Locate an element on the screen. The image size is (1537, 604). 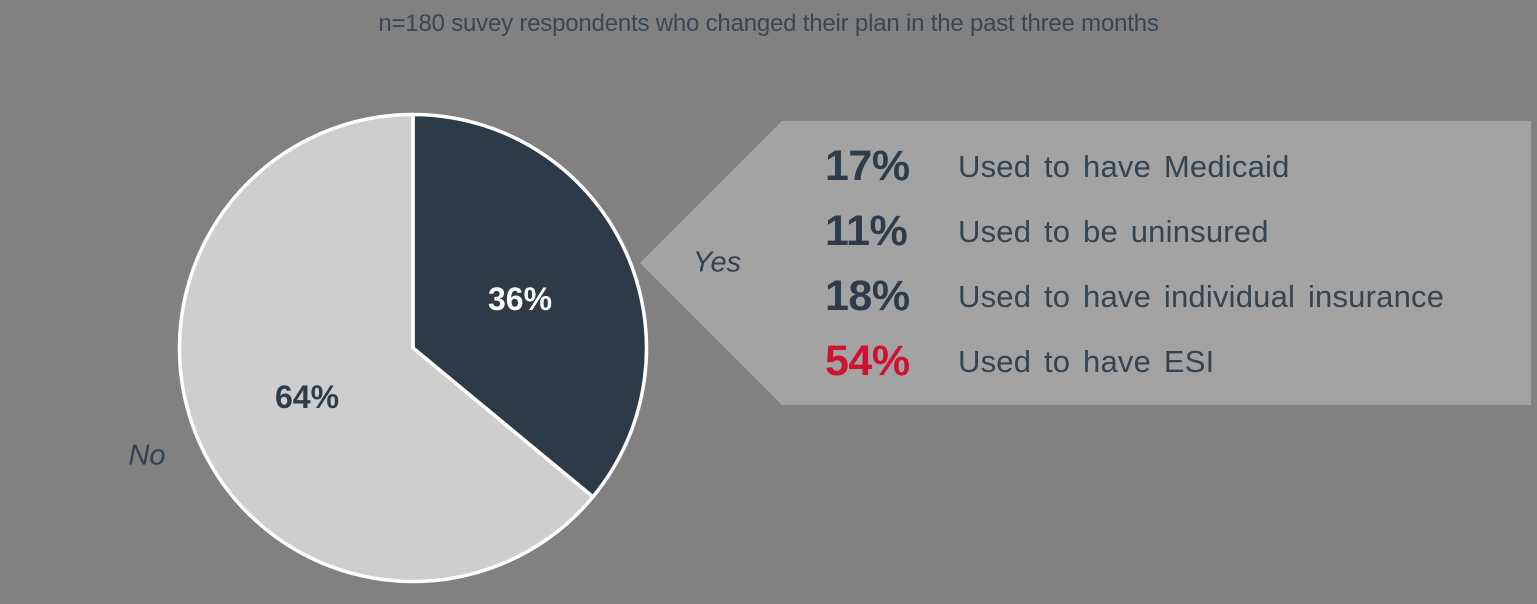
breakdown-row: 54% Used to have ESI is located at coordinates (1155, 361).